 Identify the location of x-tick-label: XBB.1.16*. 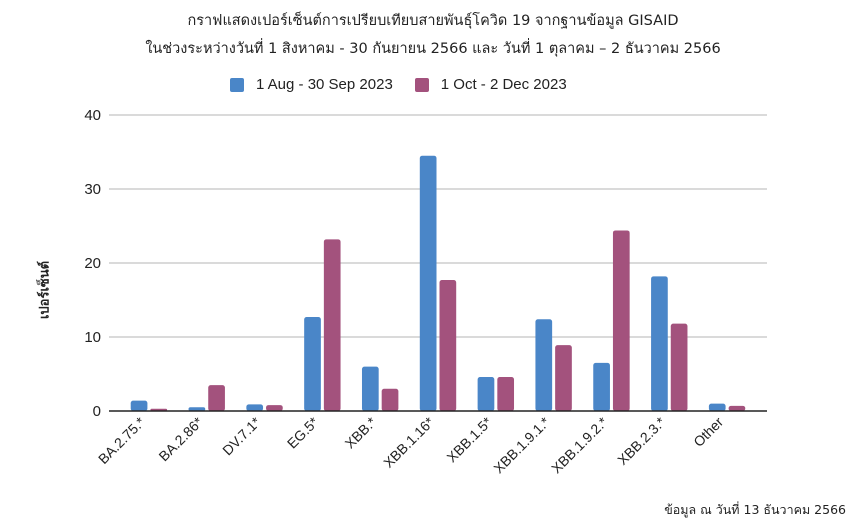
(408, 441).